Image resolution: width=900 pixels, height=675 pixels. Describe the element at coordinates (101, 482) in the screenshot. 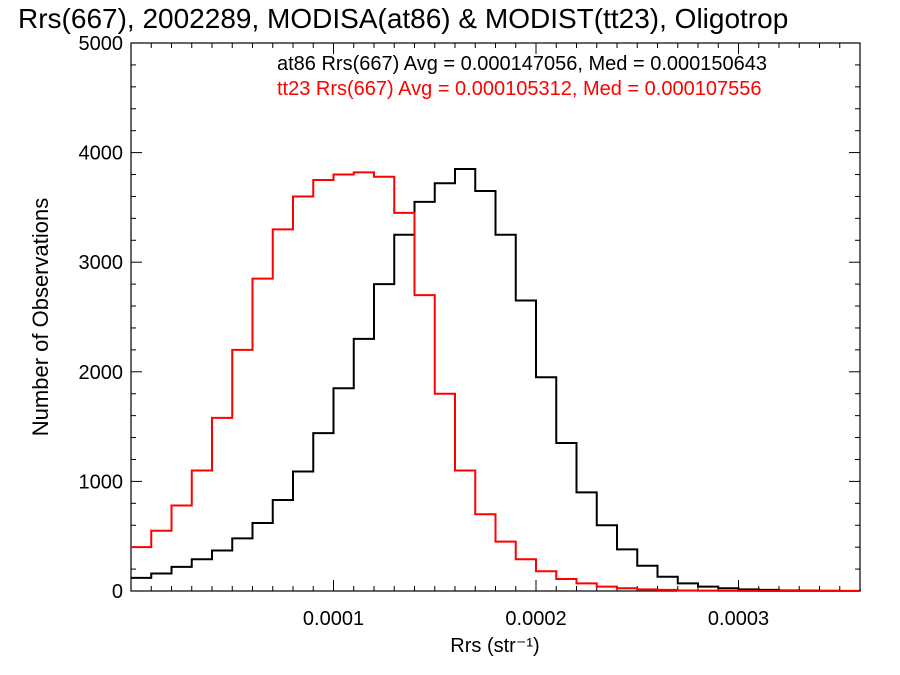

I see `y-tick-label: 1000` at that location.